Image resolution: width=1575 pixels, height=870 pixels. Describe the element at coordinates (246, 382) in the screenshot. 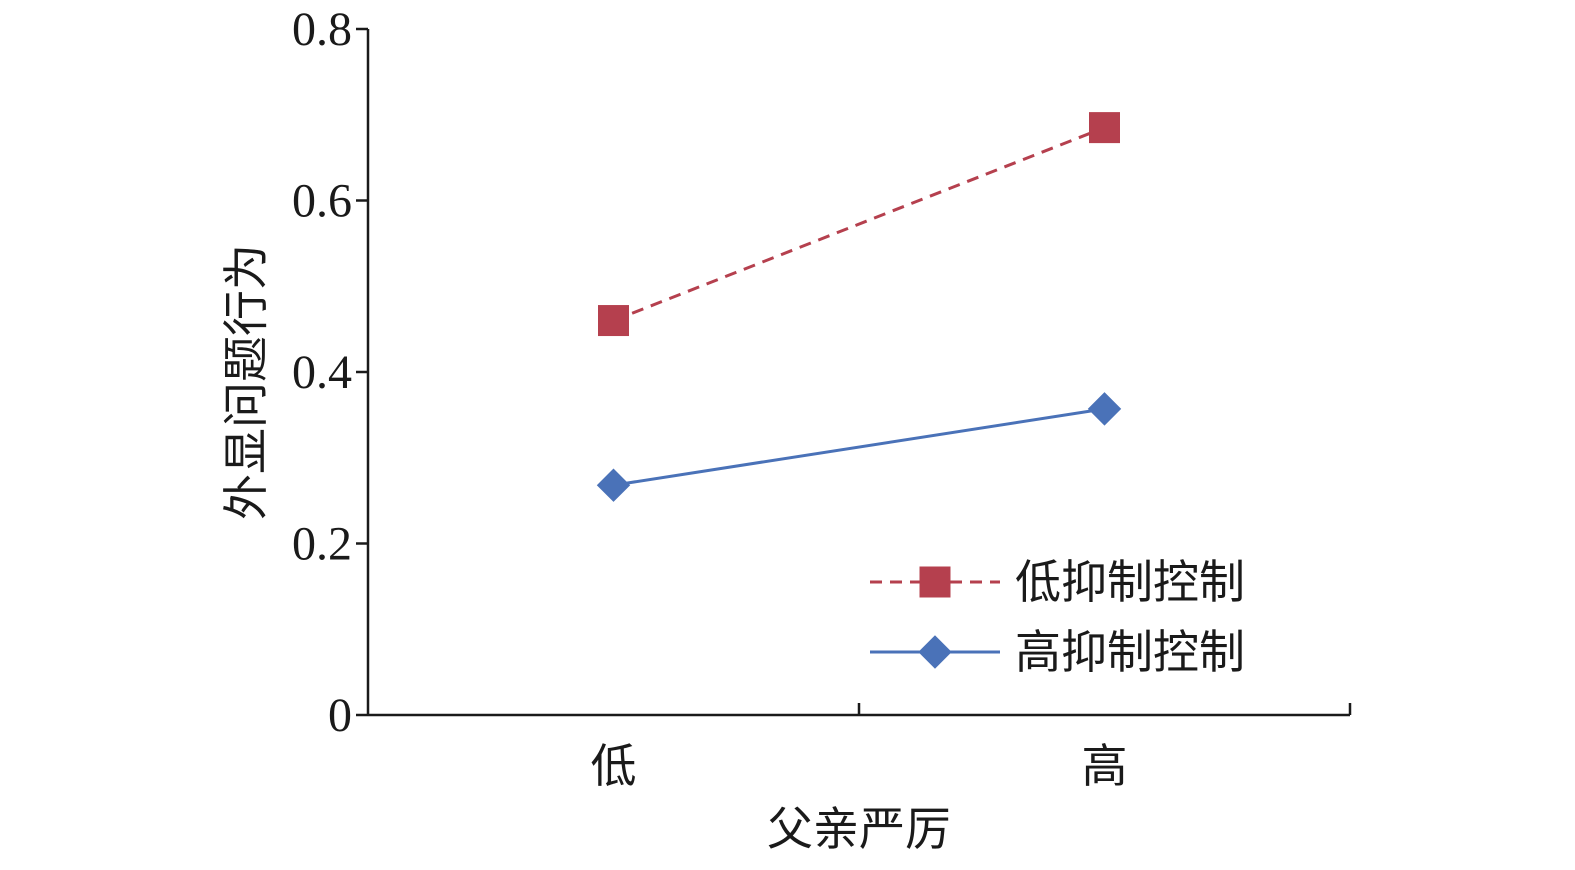

I see `y-axis-title: 外显问题行为` at that location.